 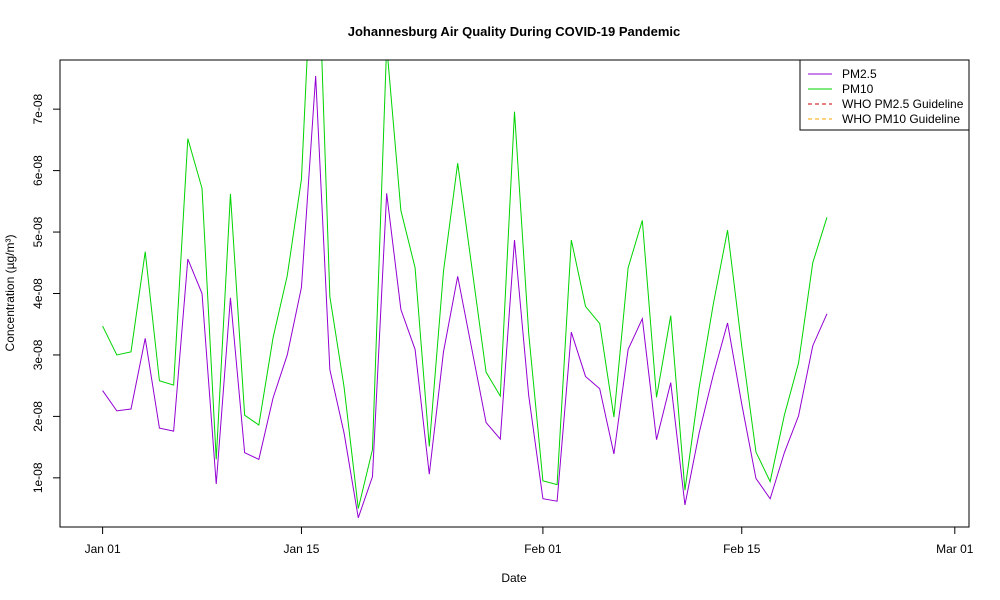 I want to click on x-axis: Jan 01 Jan 15 Feb 01 Feb 15 Mar 01, so click(x=529, y=541).